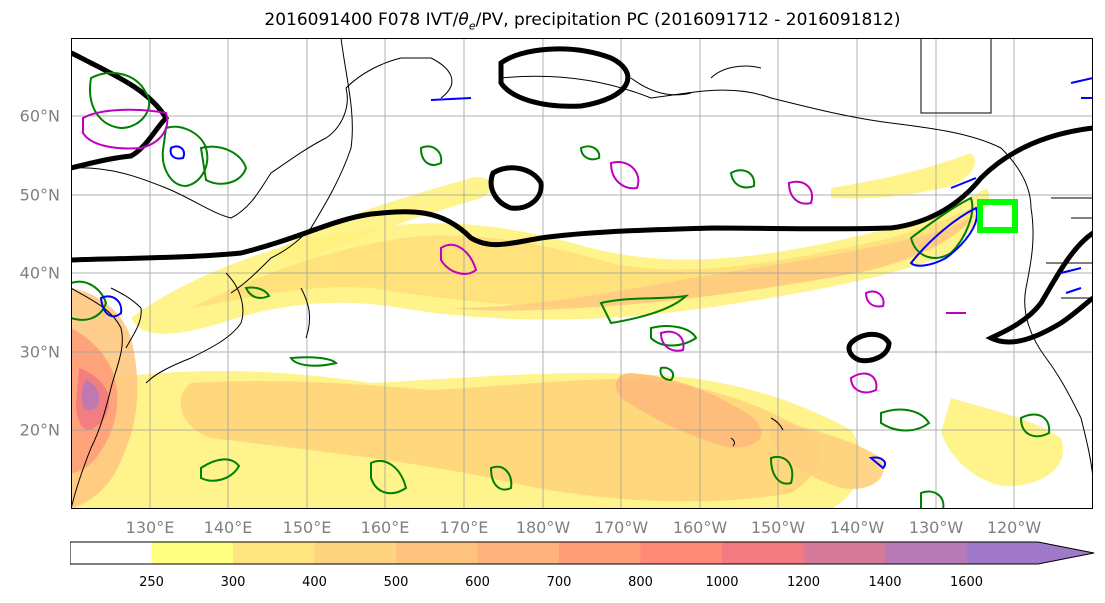  Describe the element at coordinates (228, 527) in the screenshot. I see `lon-label-140e: 140°E` at that location.